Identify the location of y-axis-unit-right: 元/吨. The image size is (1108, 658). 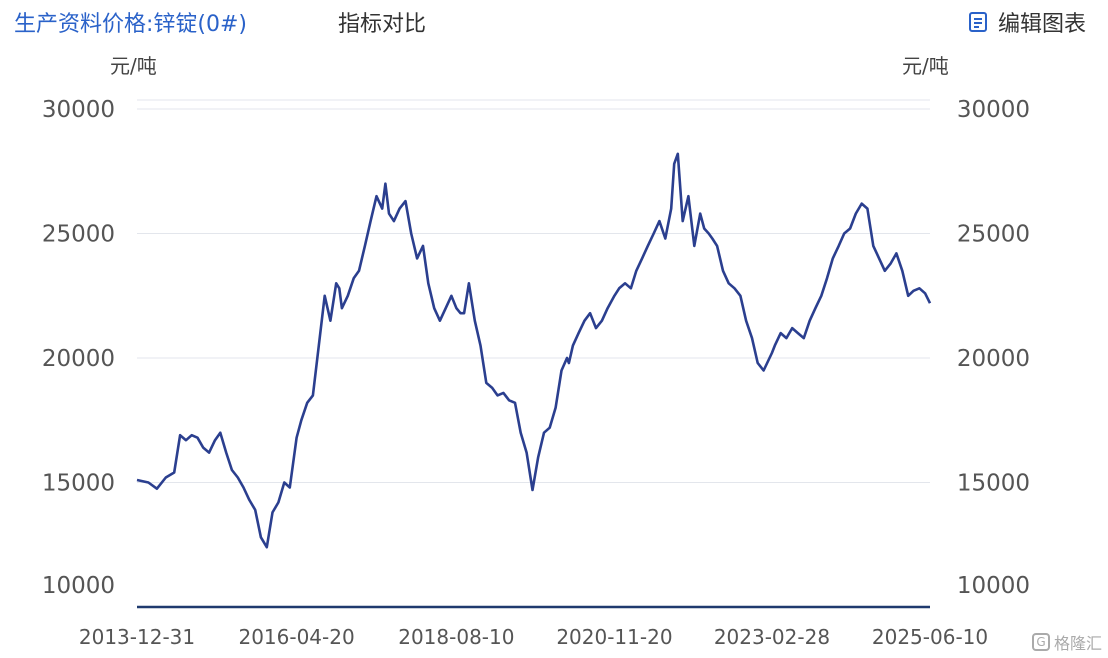
(925, 66).